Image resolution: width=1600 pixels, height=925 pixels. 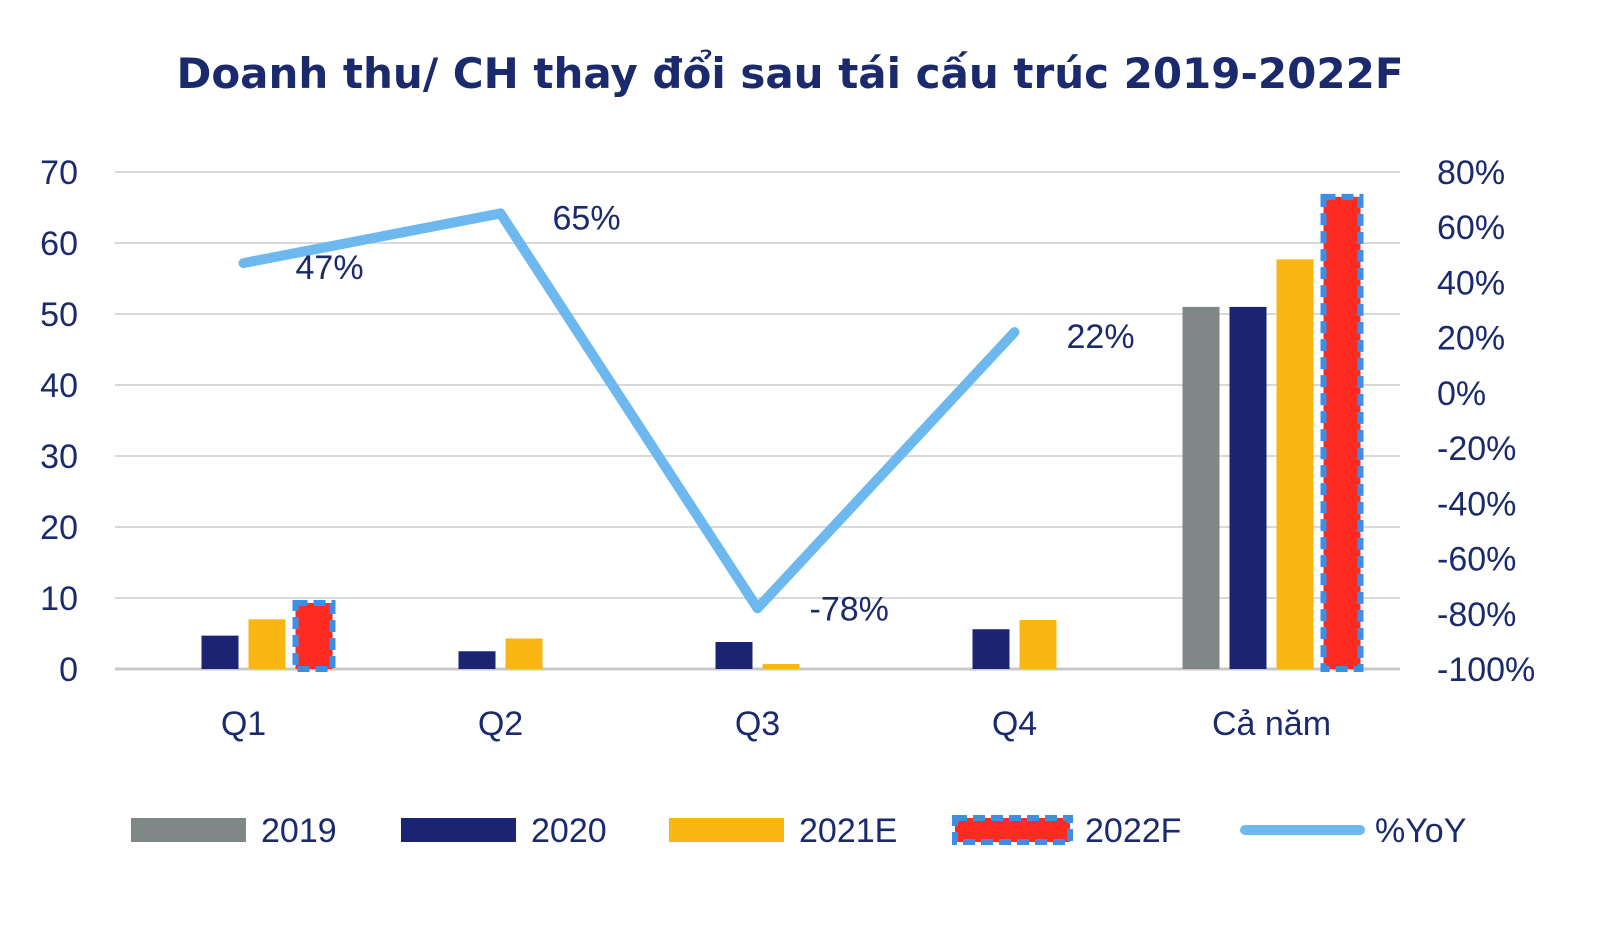 I want to click on legend-item: 2019, so click(x=234, y=831).